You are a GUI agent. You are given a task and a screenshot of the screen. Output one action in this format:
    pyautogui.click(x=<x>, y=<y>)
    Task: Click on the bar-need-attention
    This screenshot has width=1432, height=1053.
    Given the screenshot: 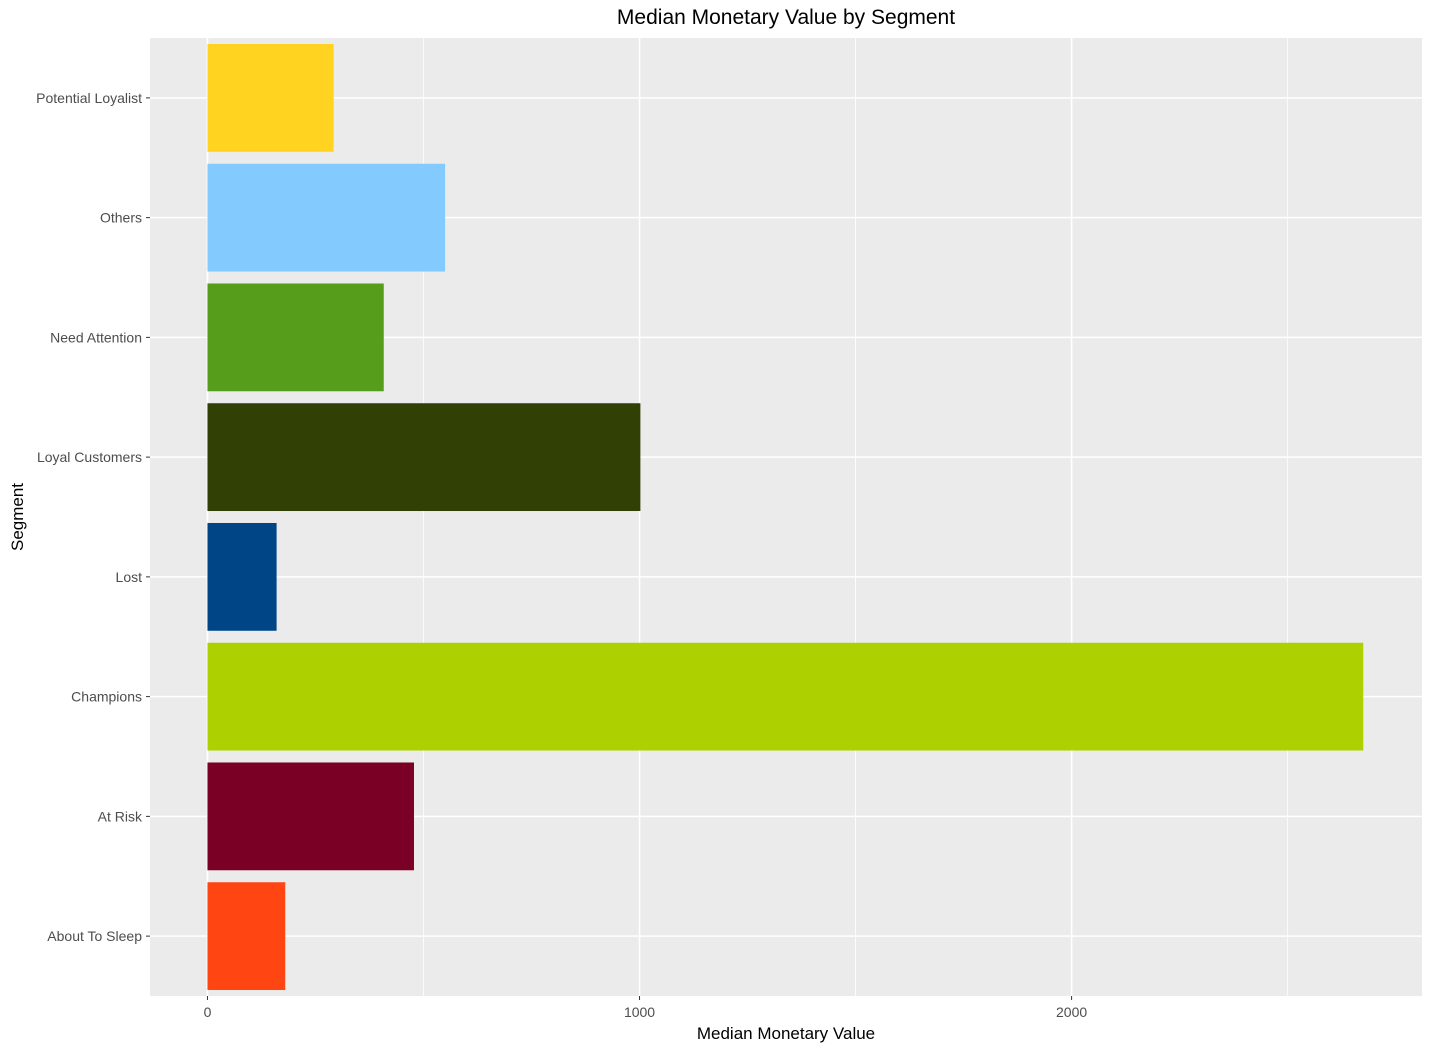 What is the action you would take?
    pyautogui.click(x=295, y=337)
    